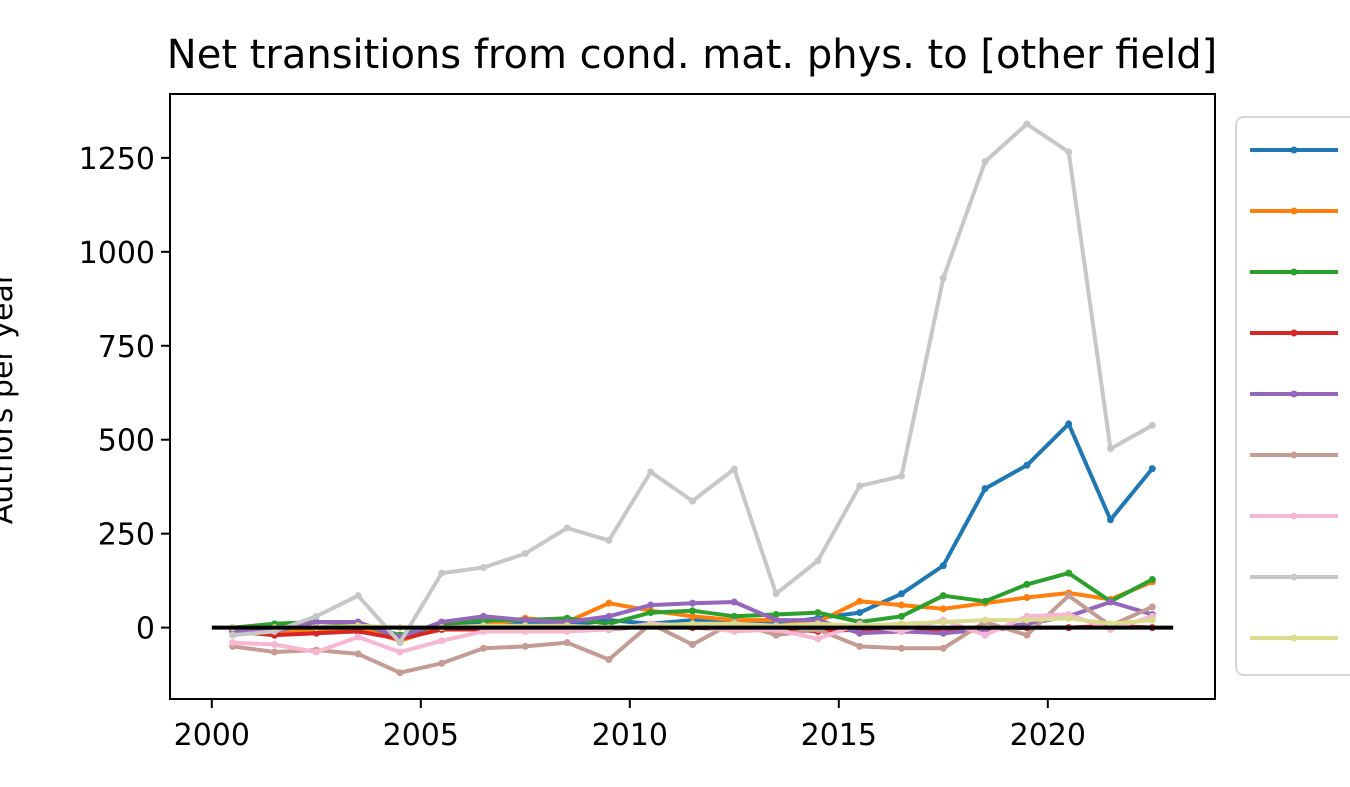  What do you see at coordinates (630, 735) in the screenshot?
I see `x-tick-label: 2010` at bounding box center [630, 735].